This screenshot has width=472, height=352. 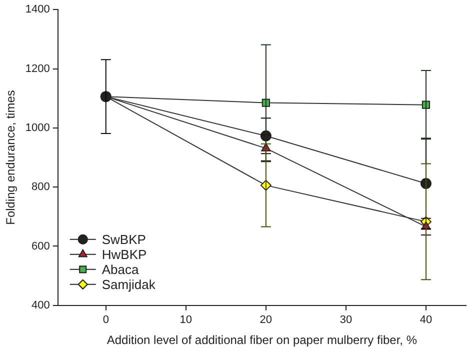 What do you see at coordinates (41, 187) in the screenshot?
I see `y-tick-label: 800` at bounding box center [41, 187].